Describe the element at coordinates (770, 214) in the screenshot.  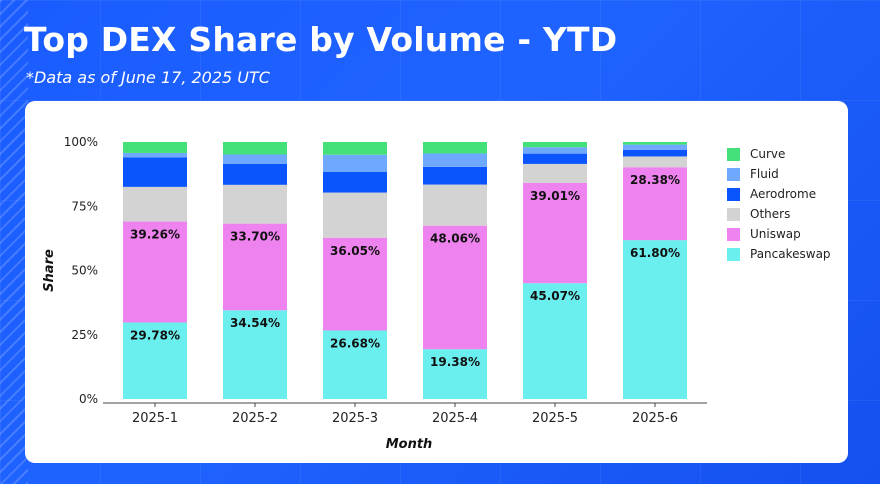
I see `legend-label: Others` at that location.